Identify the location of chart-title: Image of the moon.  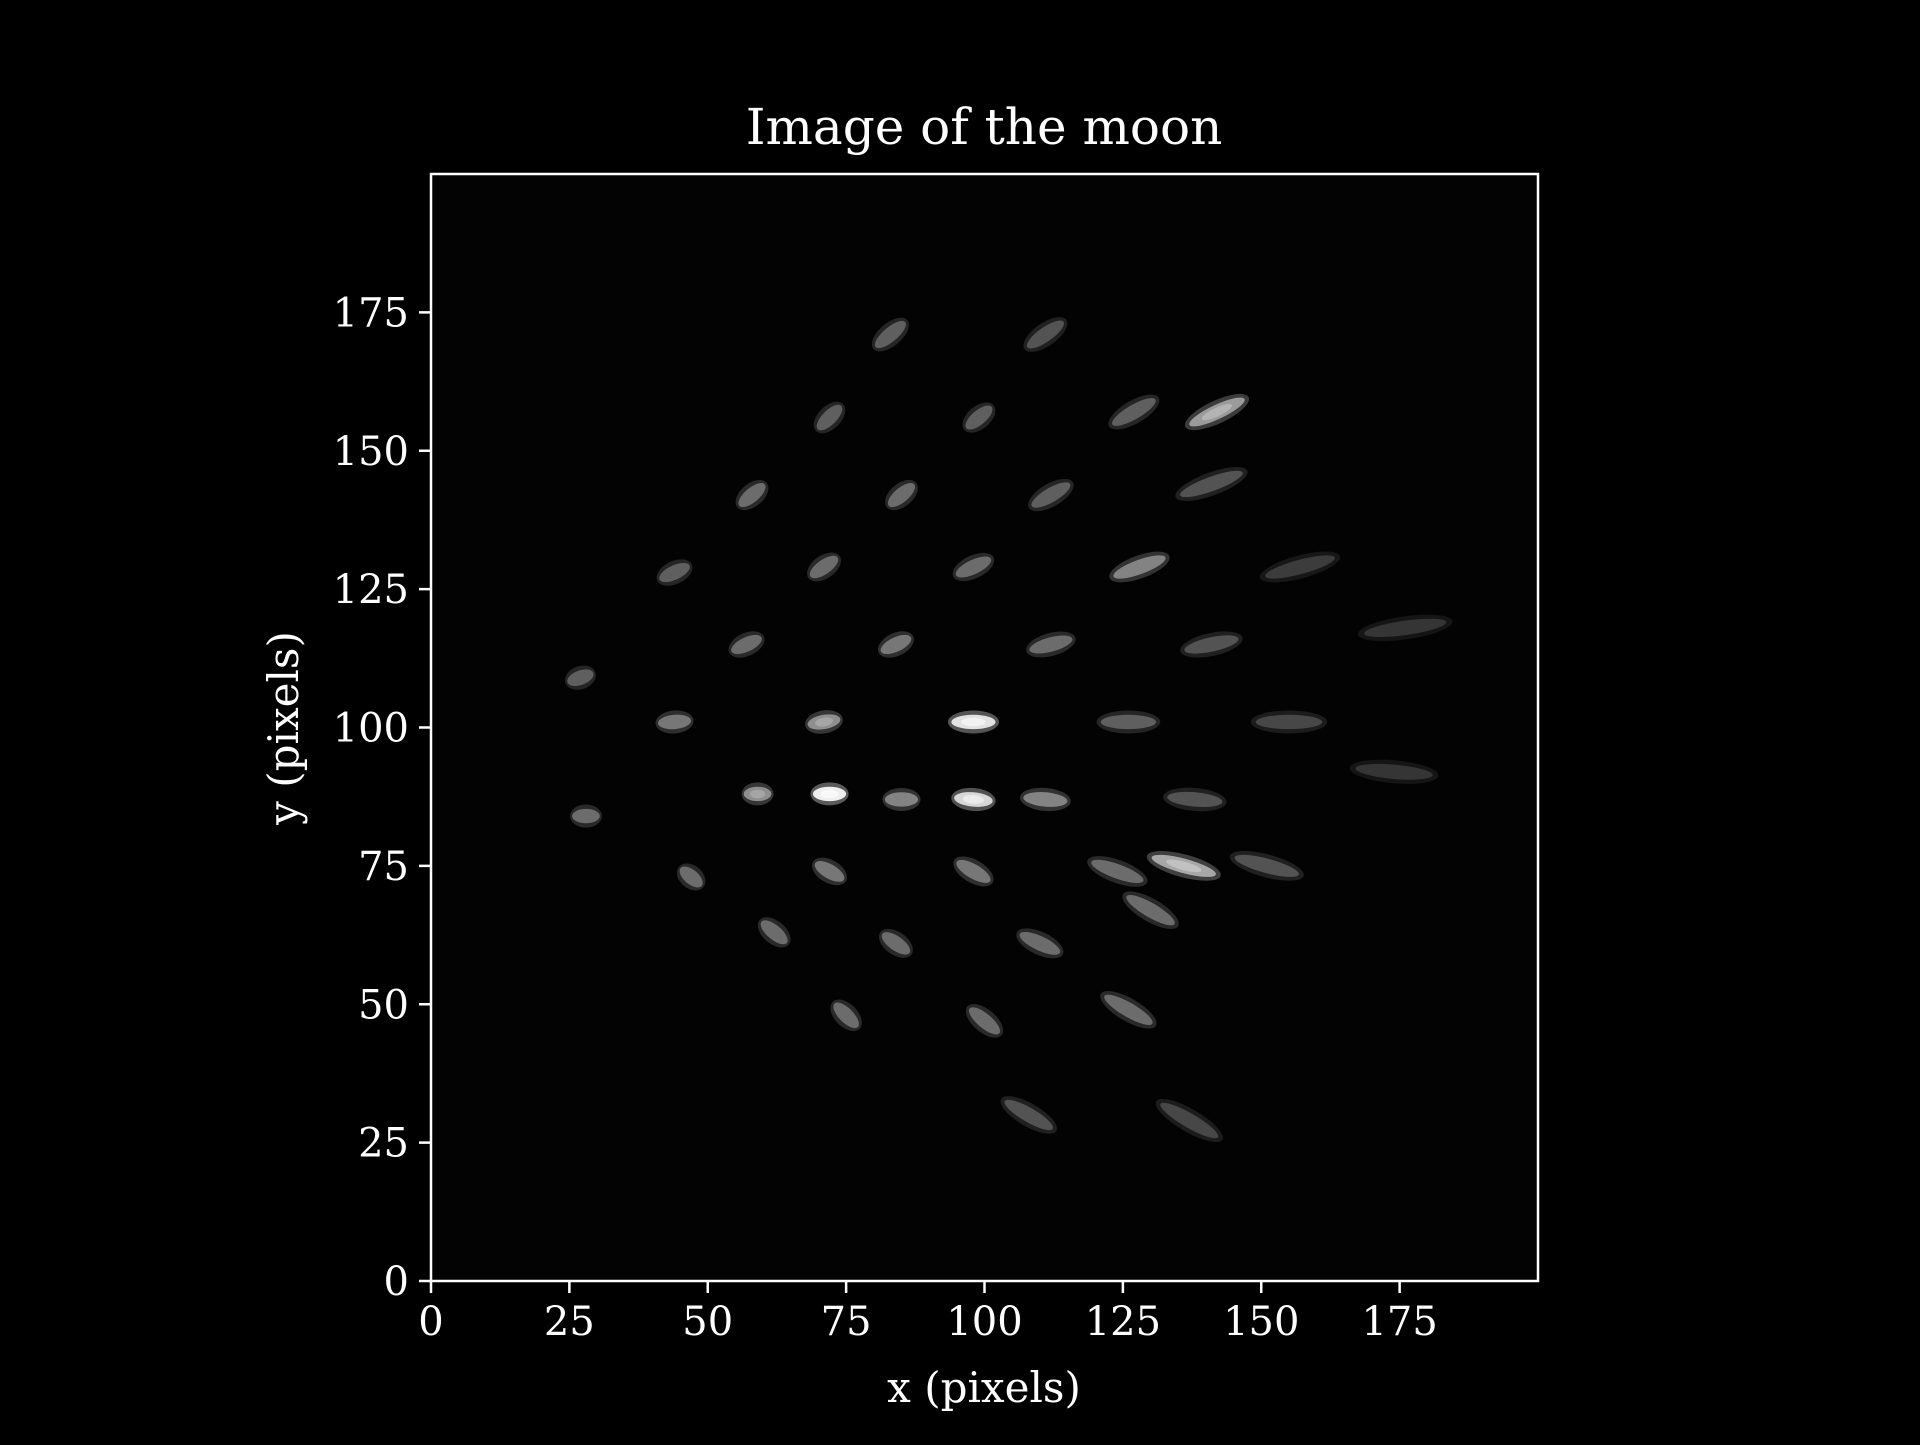
(984, 127).